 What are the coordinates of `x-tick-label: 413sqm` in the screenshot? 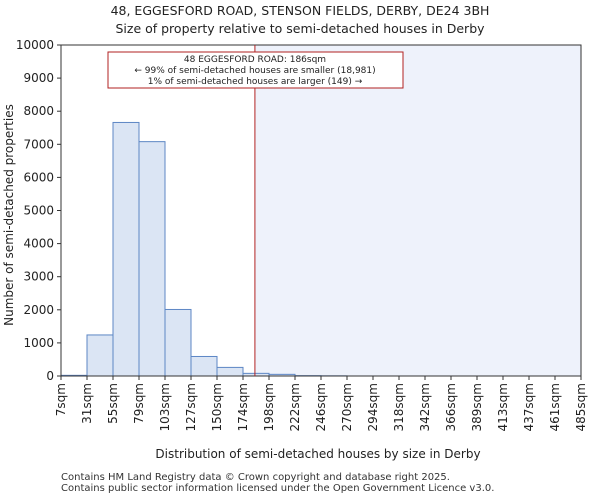 It's located at (503, 407).